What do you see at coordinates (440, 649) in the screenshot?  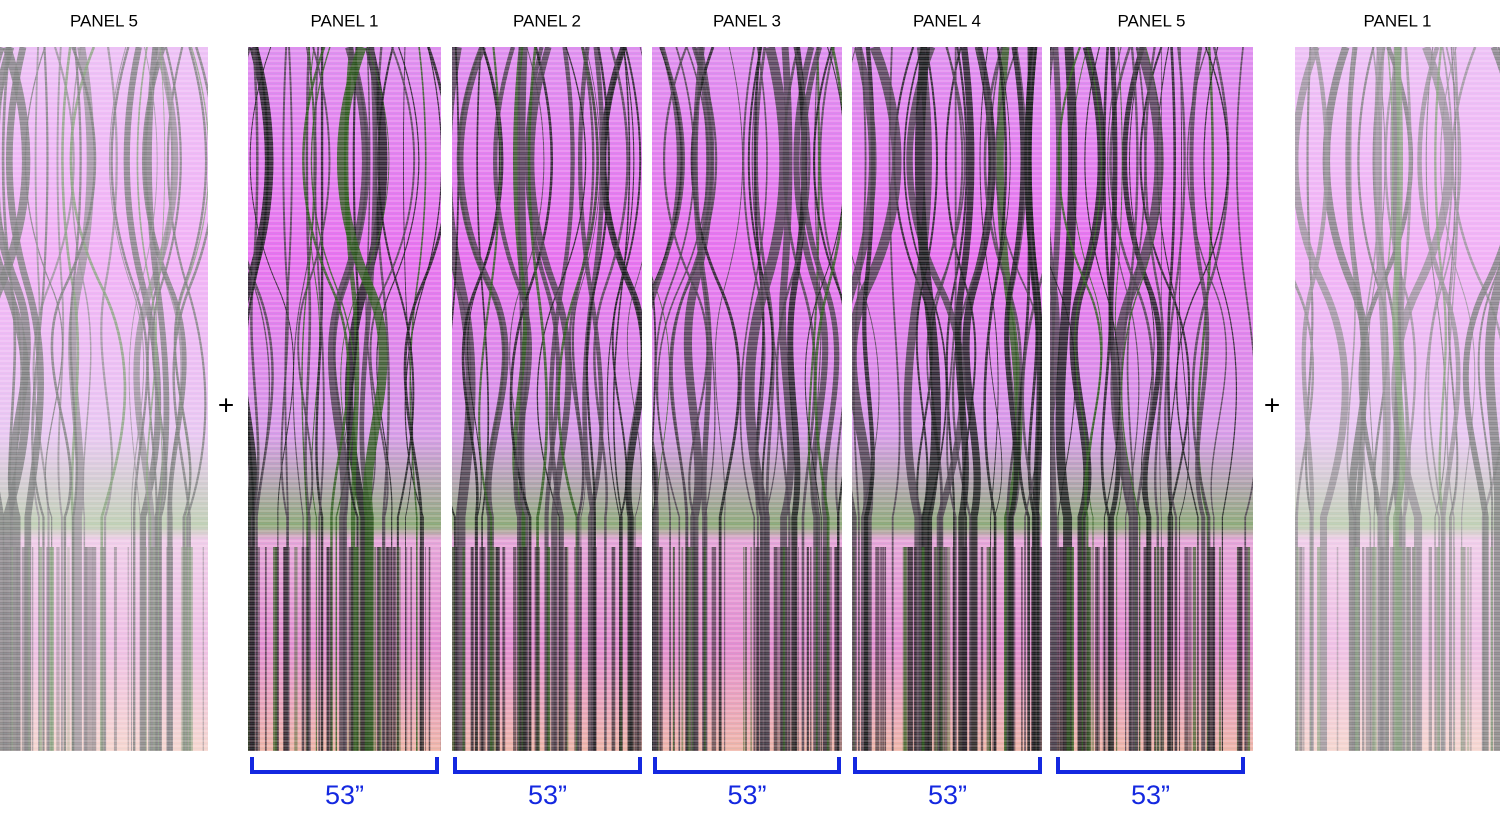 I see `stripe` at bounding box center [440, 649].